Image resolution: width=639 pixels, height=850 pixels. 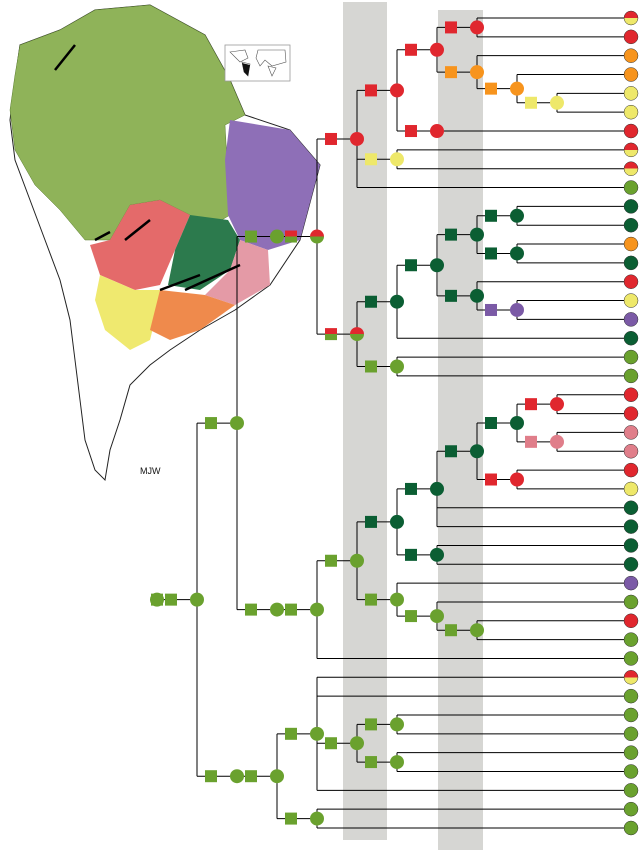 I want to click on region-central, so click(x=204, y=252).